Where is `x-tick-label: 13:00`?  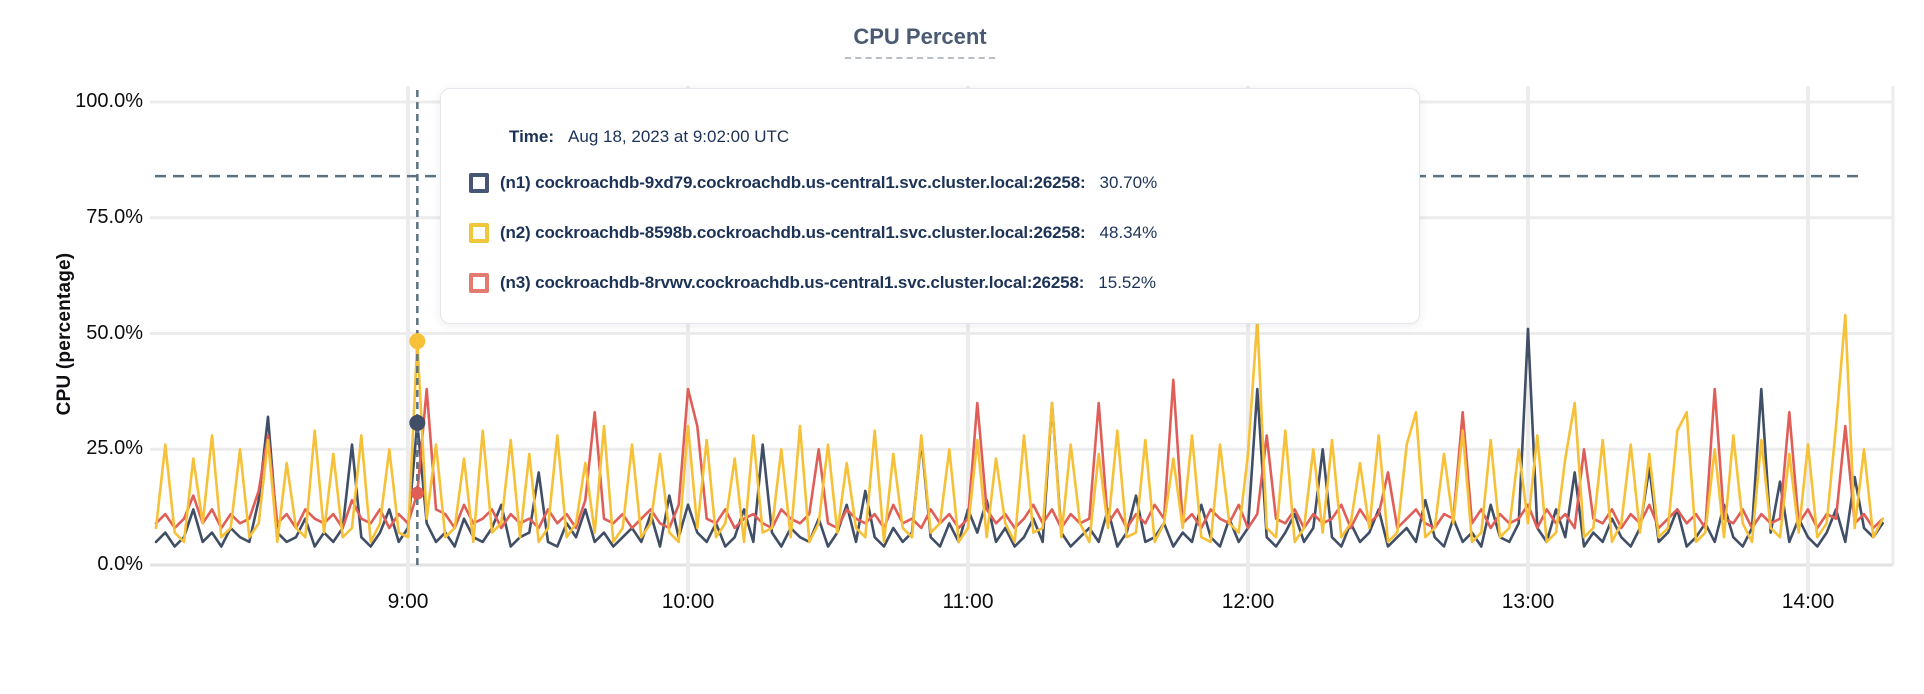 x-tick-label: 13:00 is located at coordinates (1528, 601).